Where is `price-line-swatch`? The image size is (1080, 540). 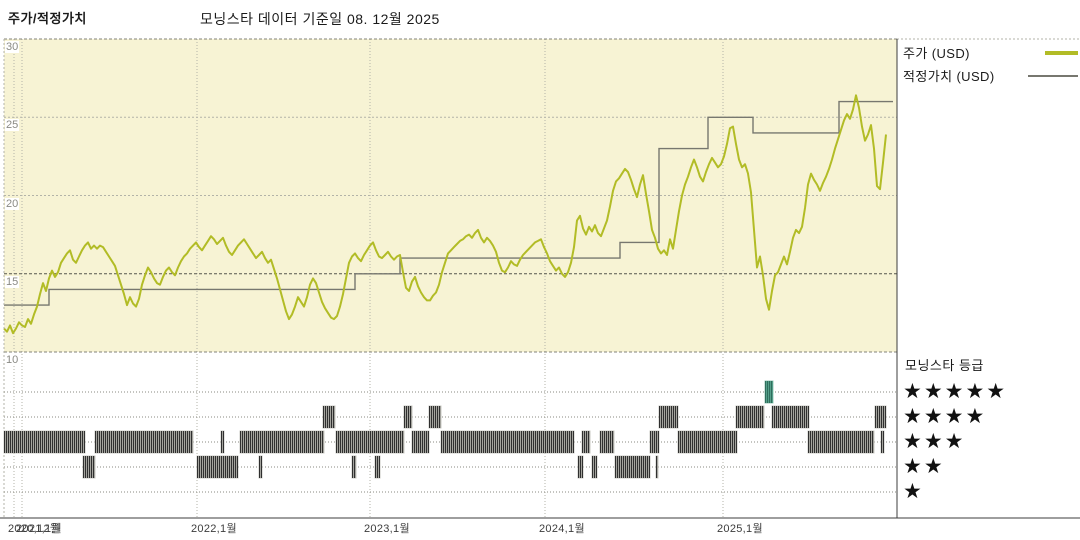
price-line-swatch is located at coordinates (1061, 52).